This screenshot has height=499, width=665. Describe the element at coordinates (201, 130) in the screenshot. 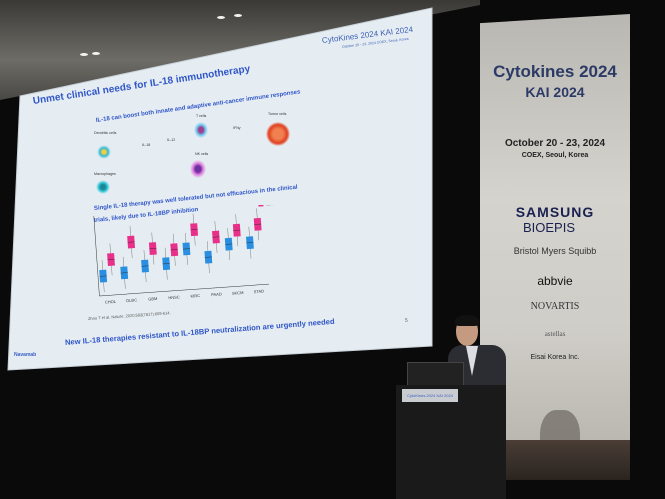

I see `t-cell-image` at that location.